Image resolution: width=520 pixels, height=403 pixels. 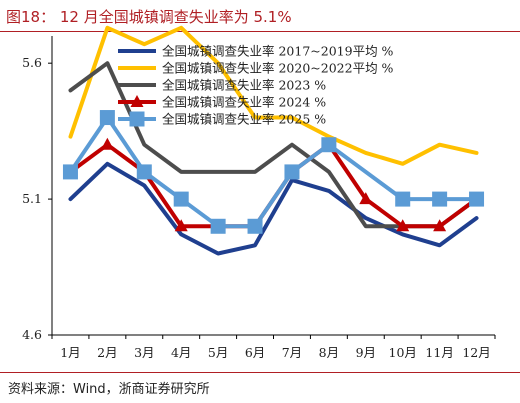 What do you see at coordinates (292, 352) in the screenshot?
I see `x-tick-label: 7月` at bounding box center [292, 352].